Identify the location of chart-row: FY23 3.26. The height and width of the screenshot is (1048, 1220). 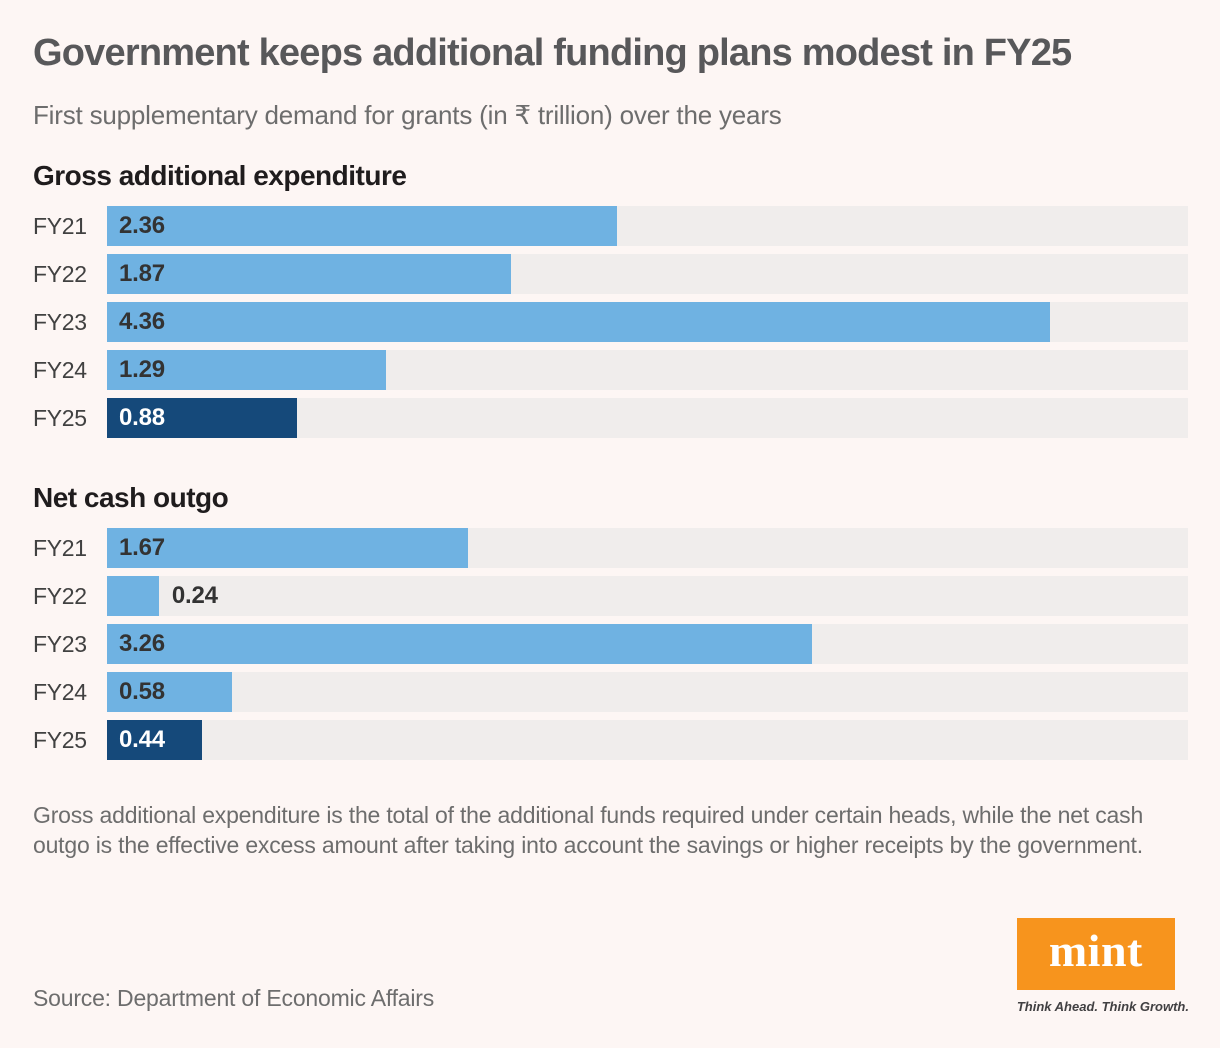
(610, 644).